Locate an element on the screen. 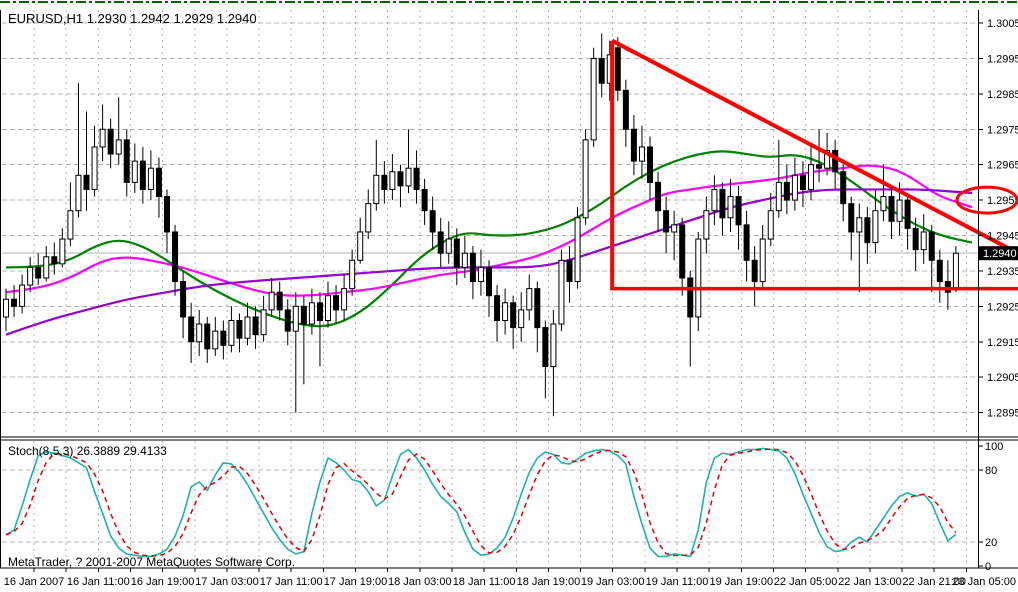  price-ellipse-annotation is located at coordinates (986, 200).